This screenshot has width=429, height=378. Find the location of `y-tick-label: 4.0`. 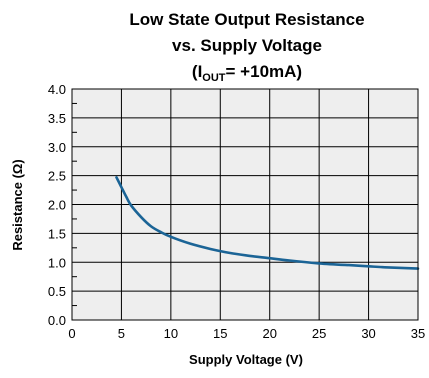

y-tick-label: 4.0 is located at coordinates (57, 89).